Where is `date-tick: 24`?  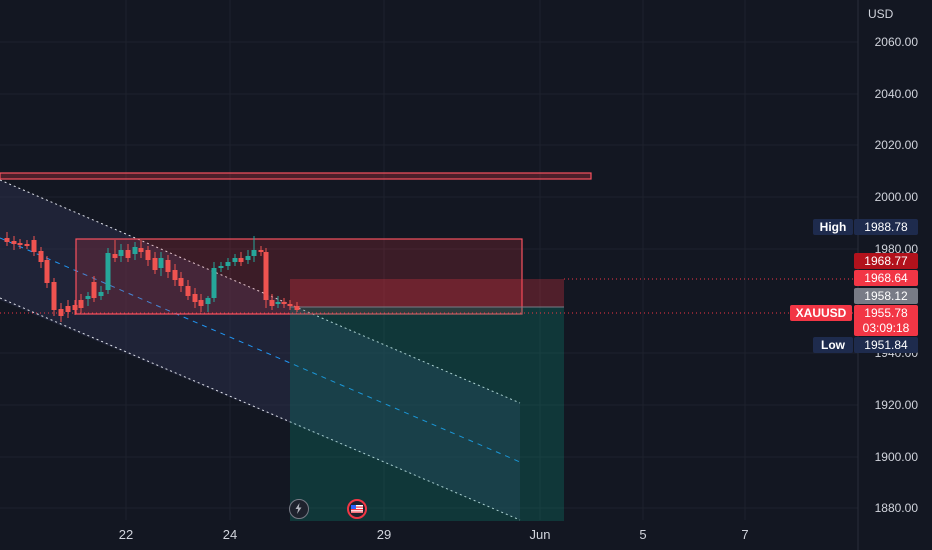 date-tick: 24 is located at coordinates (230, 534).